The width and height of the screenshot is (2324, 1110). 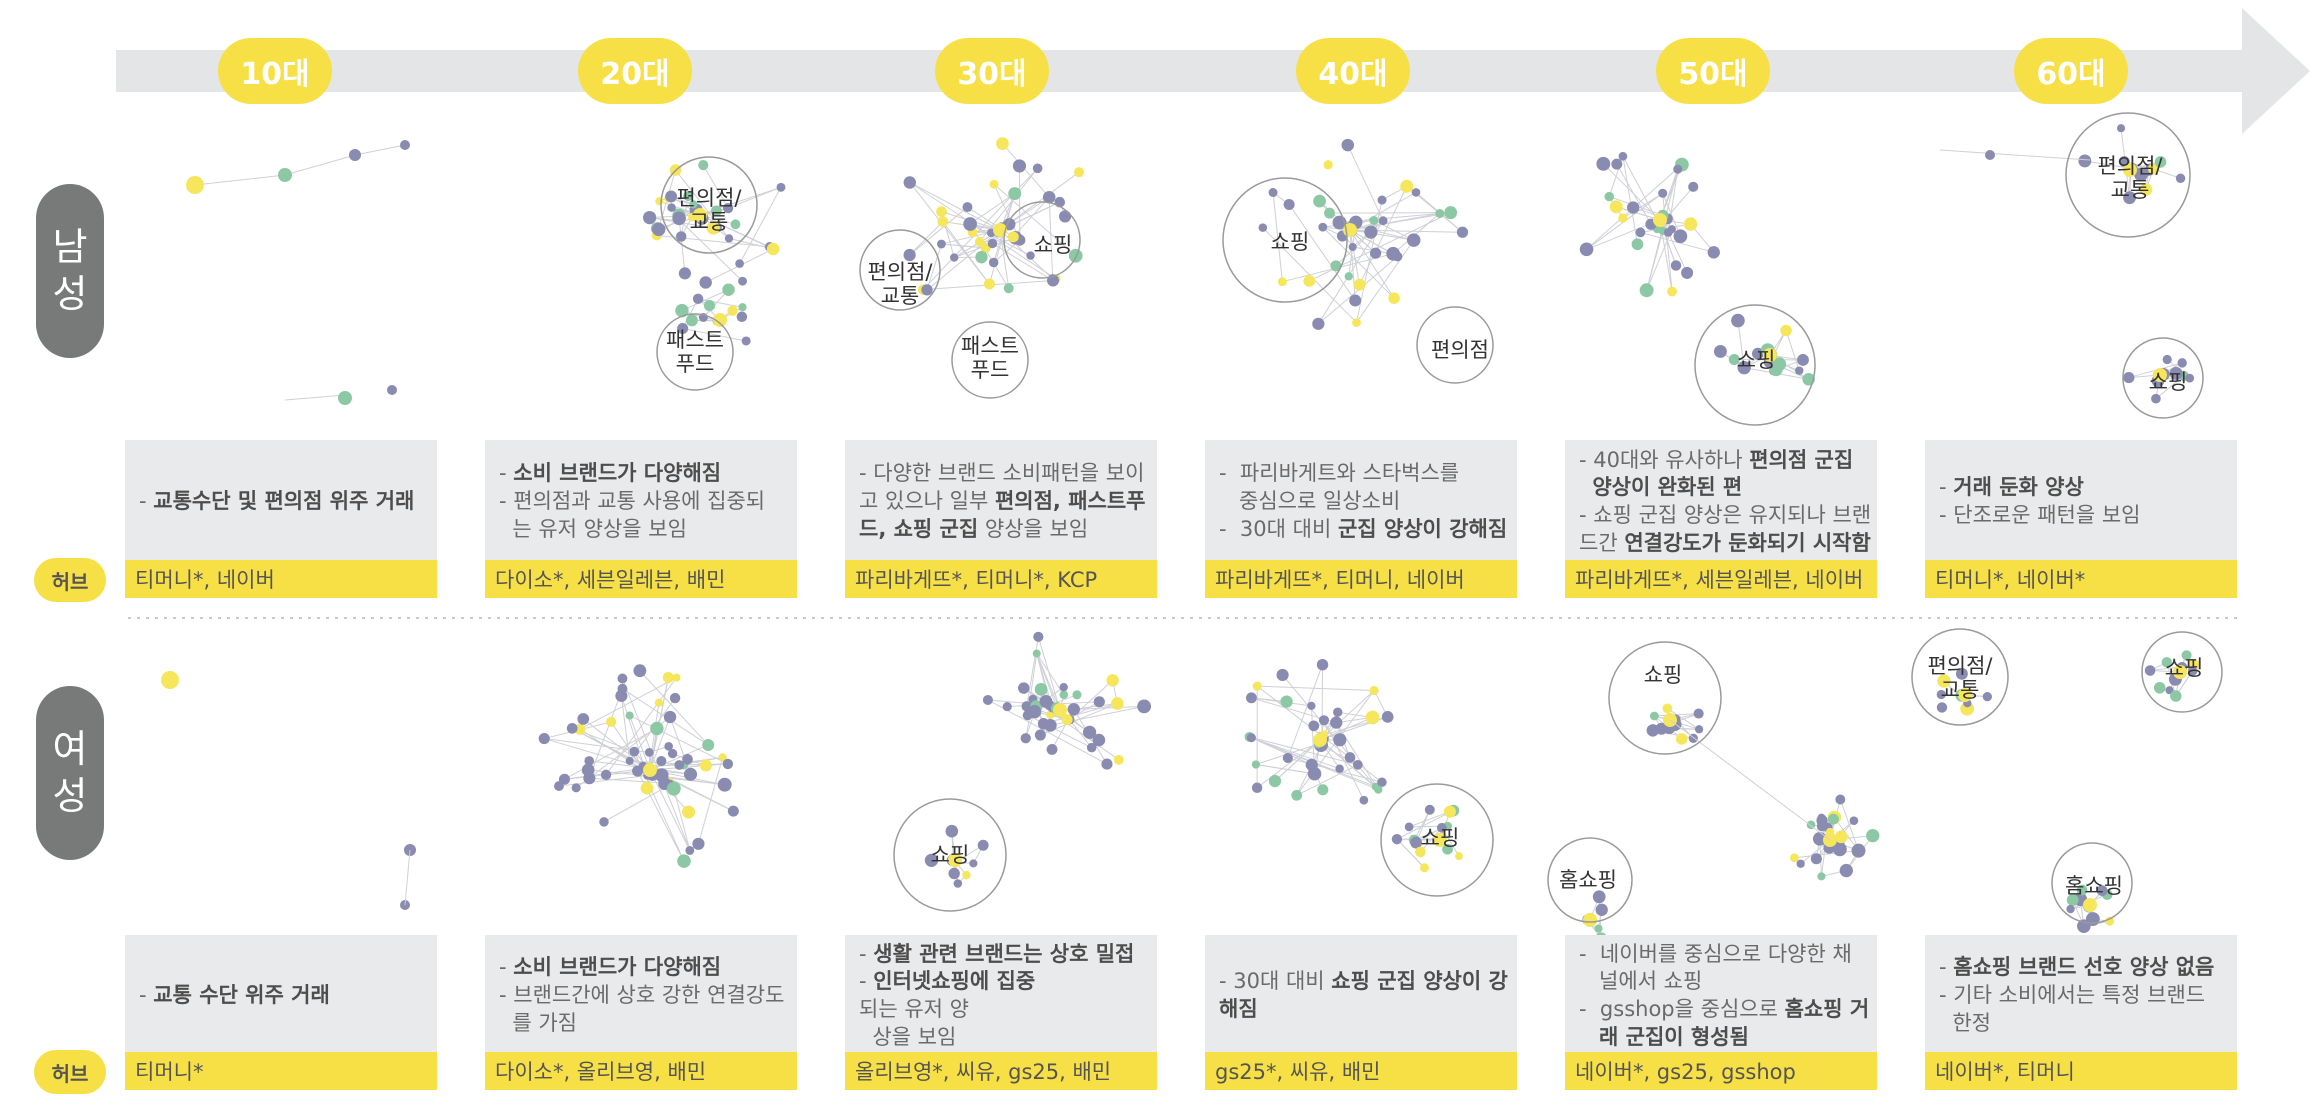 I want to click on description-text: - gsshop을 중심으로, so click(x=1682, y=1009).